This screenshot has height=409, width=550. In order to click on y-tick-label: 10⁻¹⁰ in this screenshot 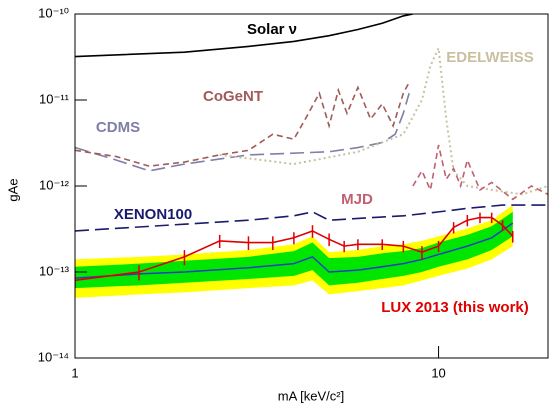, I will do `click(53, 12)`.